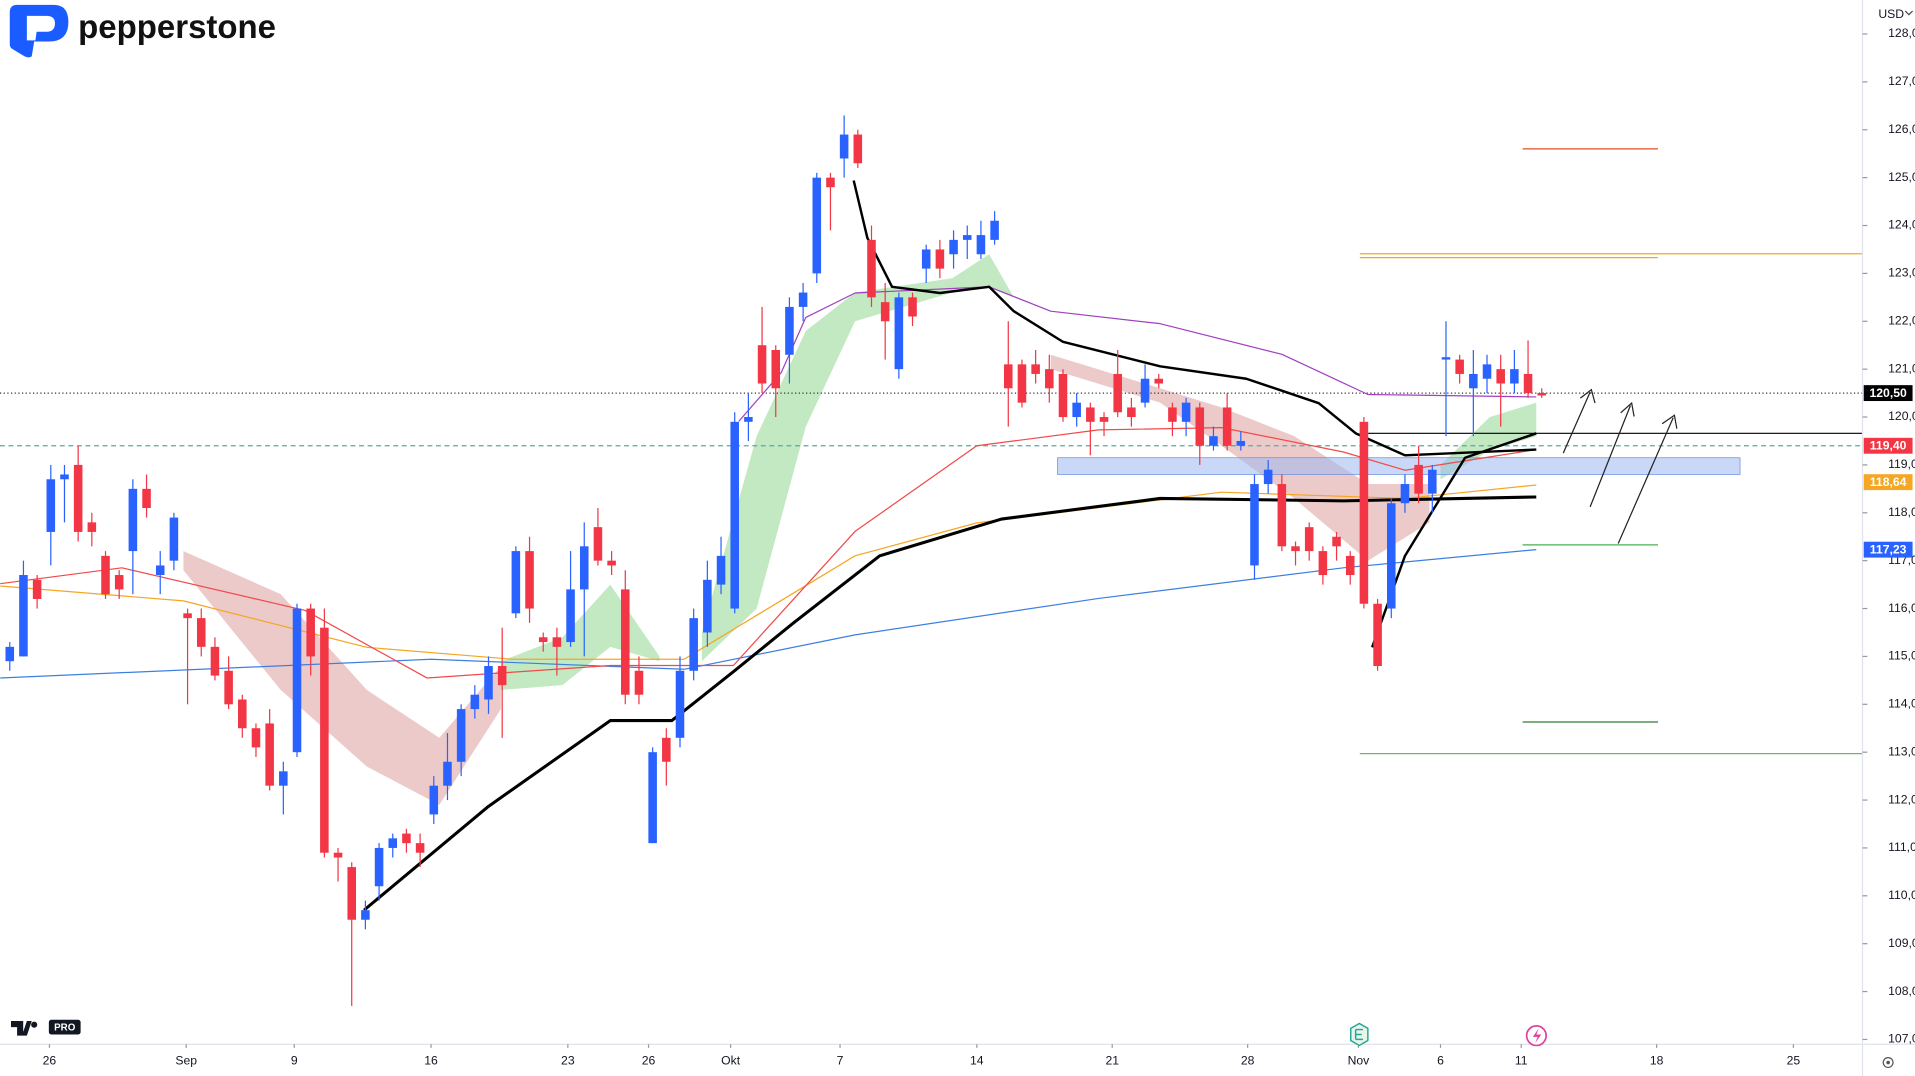  I want to click on y-tick-label: 122,00, so click(1901, 320).